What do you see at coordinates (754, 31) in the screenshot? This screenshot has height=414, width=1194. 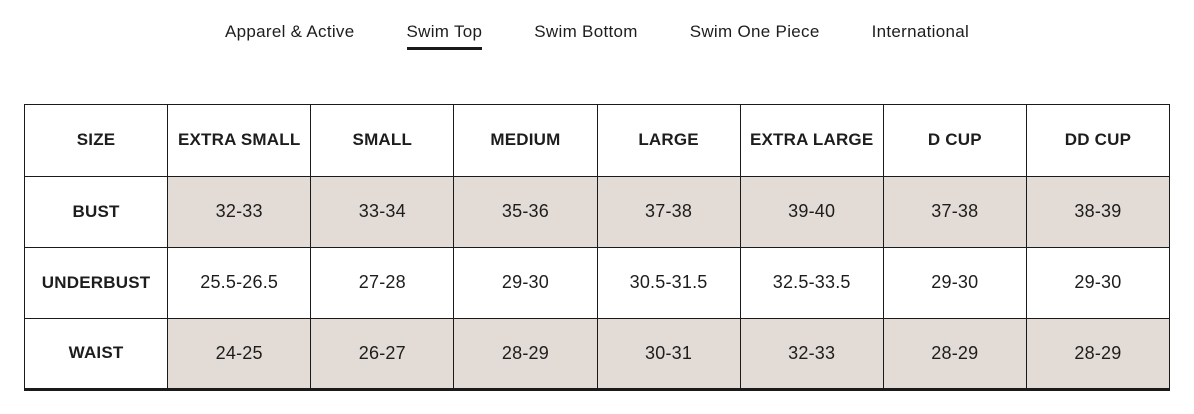 I see `tab-swim-one-piece: Swim One Piece` at bounding box center [754, 31].